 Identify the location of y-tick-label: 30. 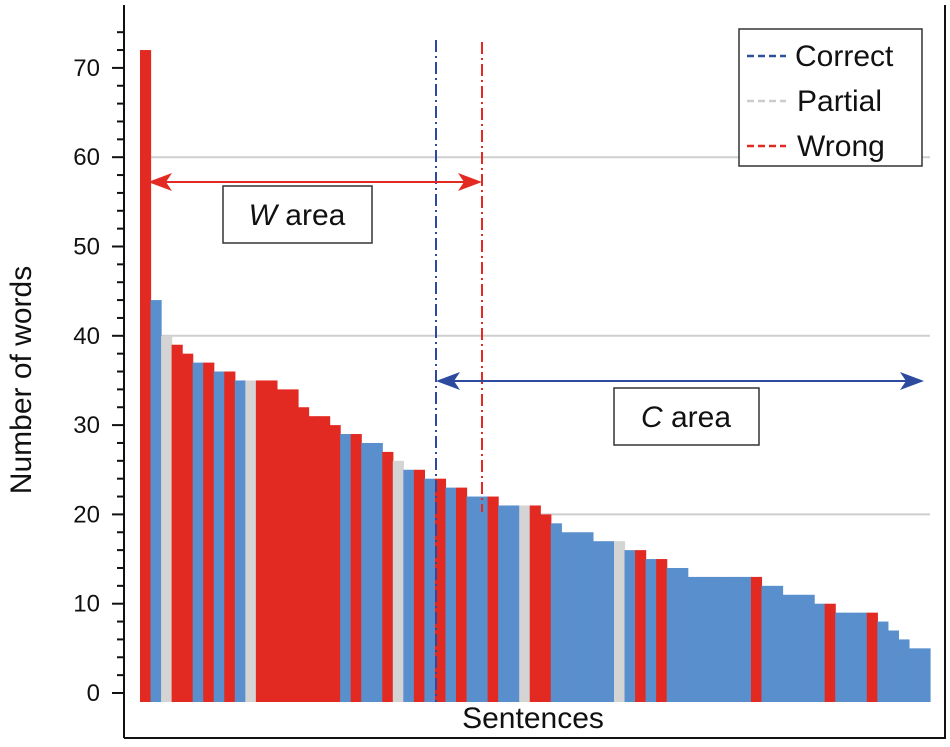
(86, 425).